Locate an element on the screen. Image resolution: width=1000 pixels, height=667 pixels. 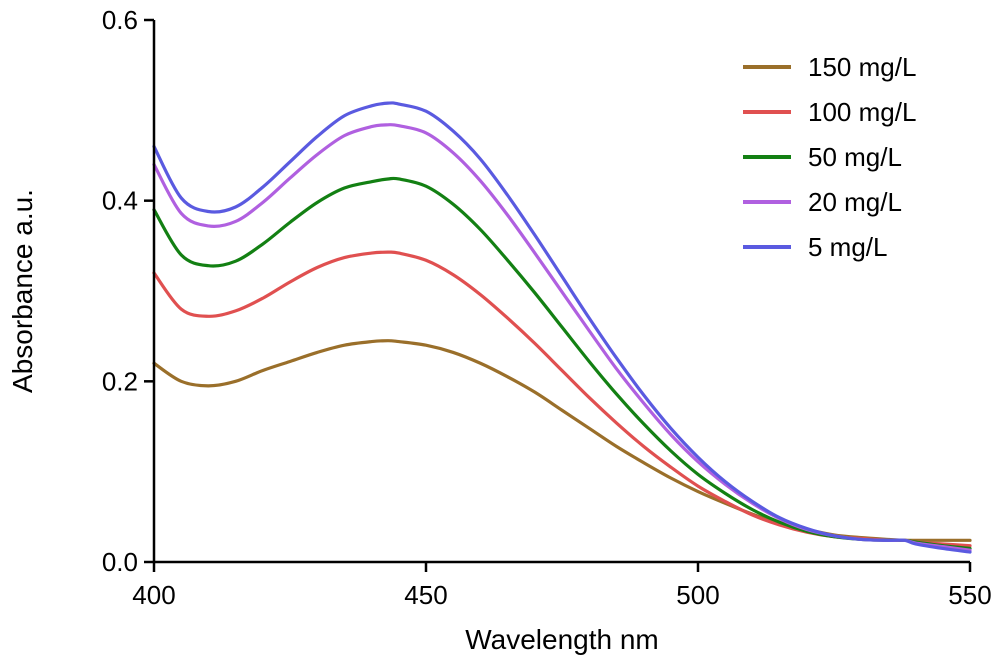
x-tick-label: 450 is located at coordinates (425, 595).